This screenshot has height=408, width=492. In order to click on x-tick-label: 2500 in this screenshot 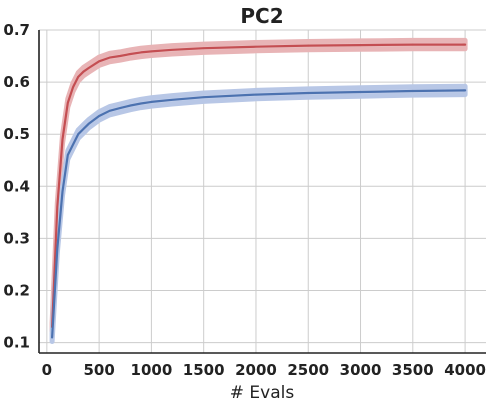, I will do `click(308, 370)`.